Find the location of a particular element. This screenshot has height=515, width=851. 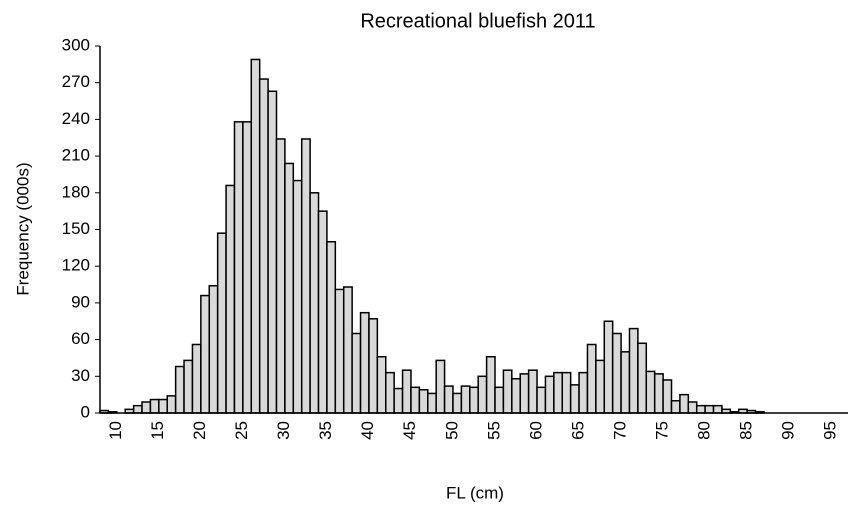

x-tick-label: 15 is located at coordinates (157, 430).